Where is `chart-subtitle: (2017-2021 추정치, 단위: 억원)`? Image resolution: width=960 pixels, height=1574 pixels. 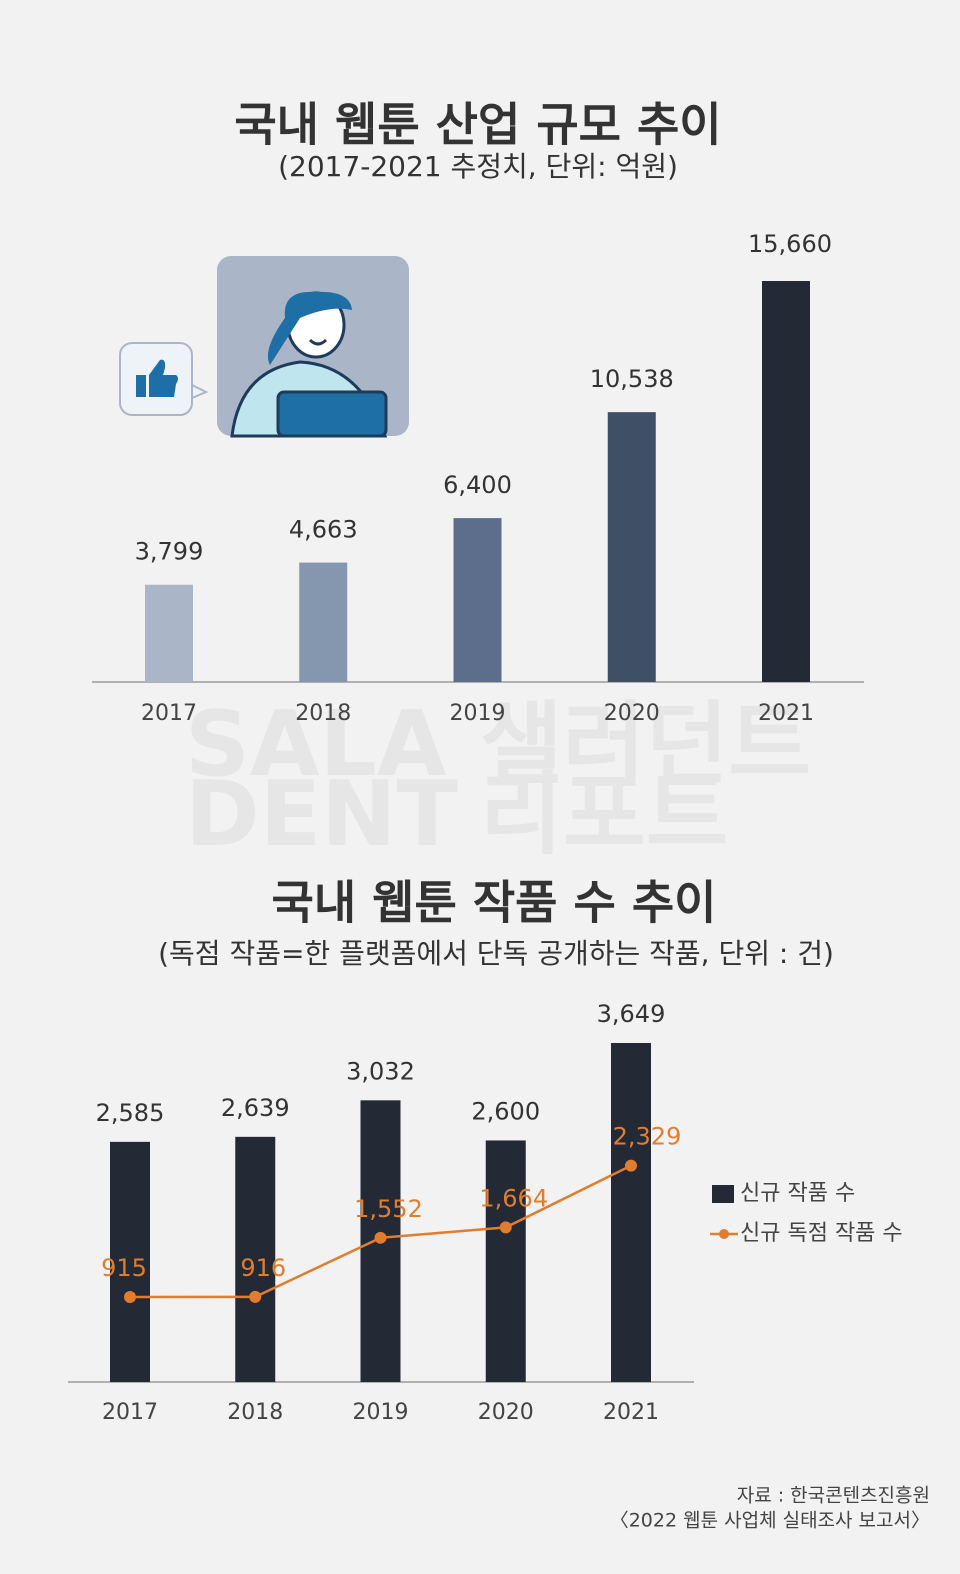 chart-subtitle: (2017-2021 추정치, 단위: 억원) is located at coordinates (478, 166).